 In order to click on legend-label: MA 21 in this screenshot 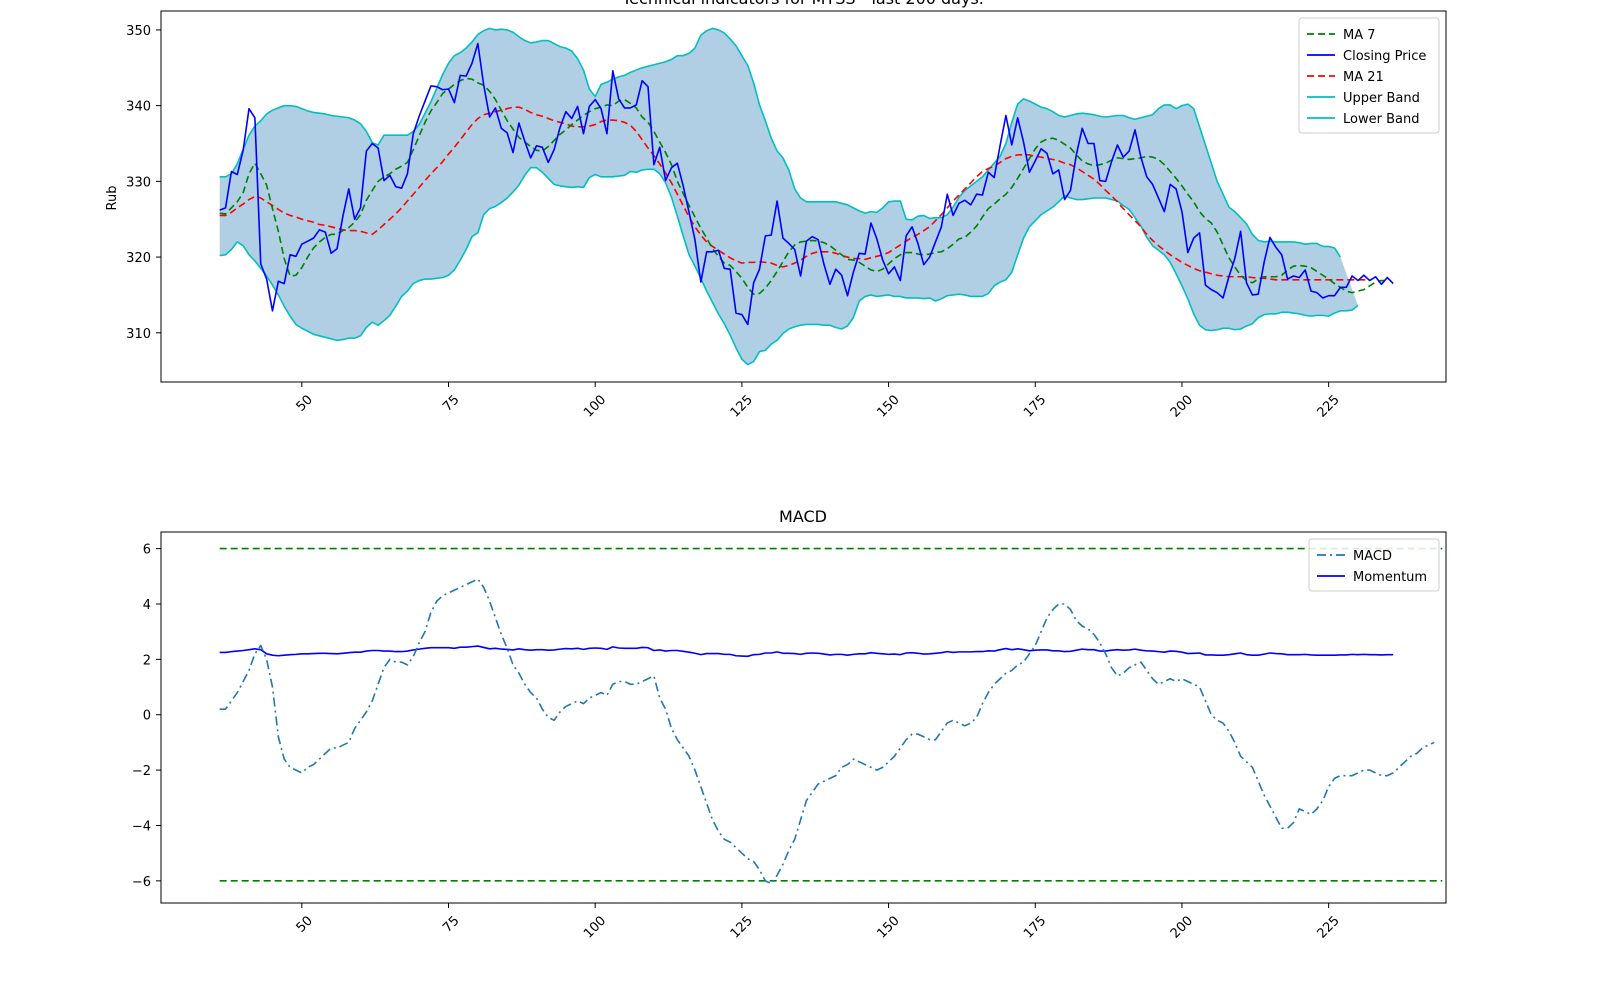, I will do `click(1363, 77)`.